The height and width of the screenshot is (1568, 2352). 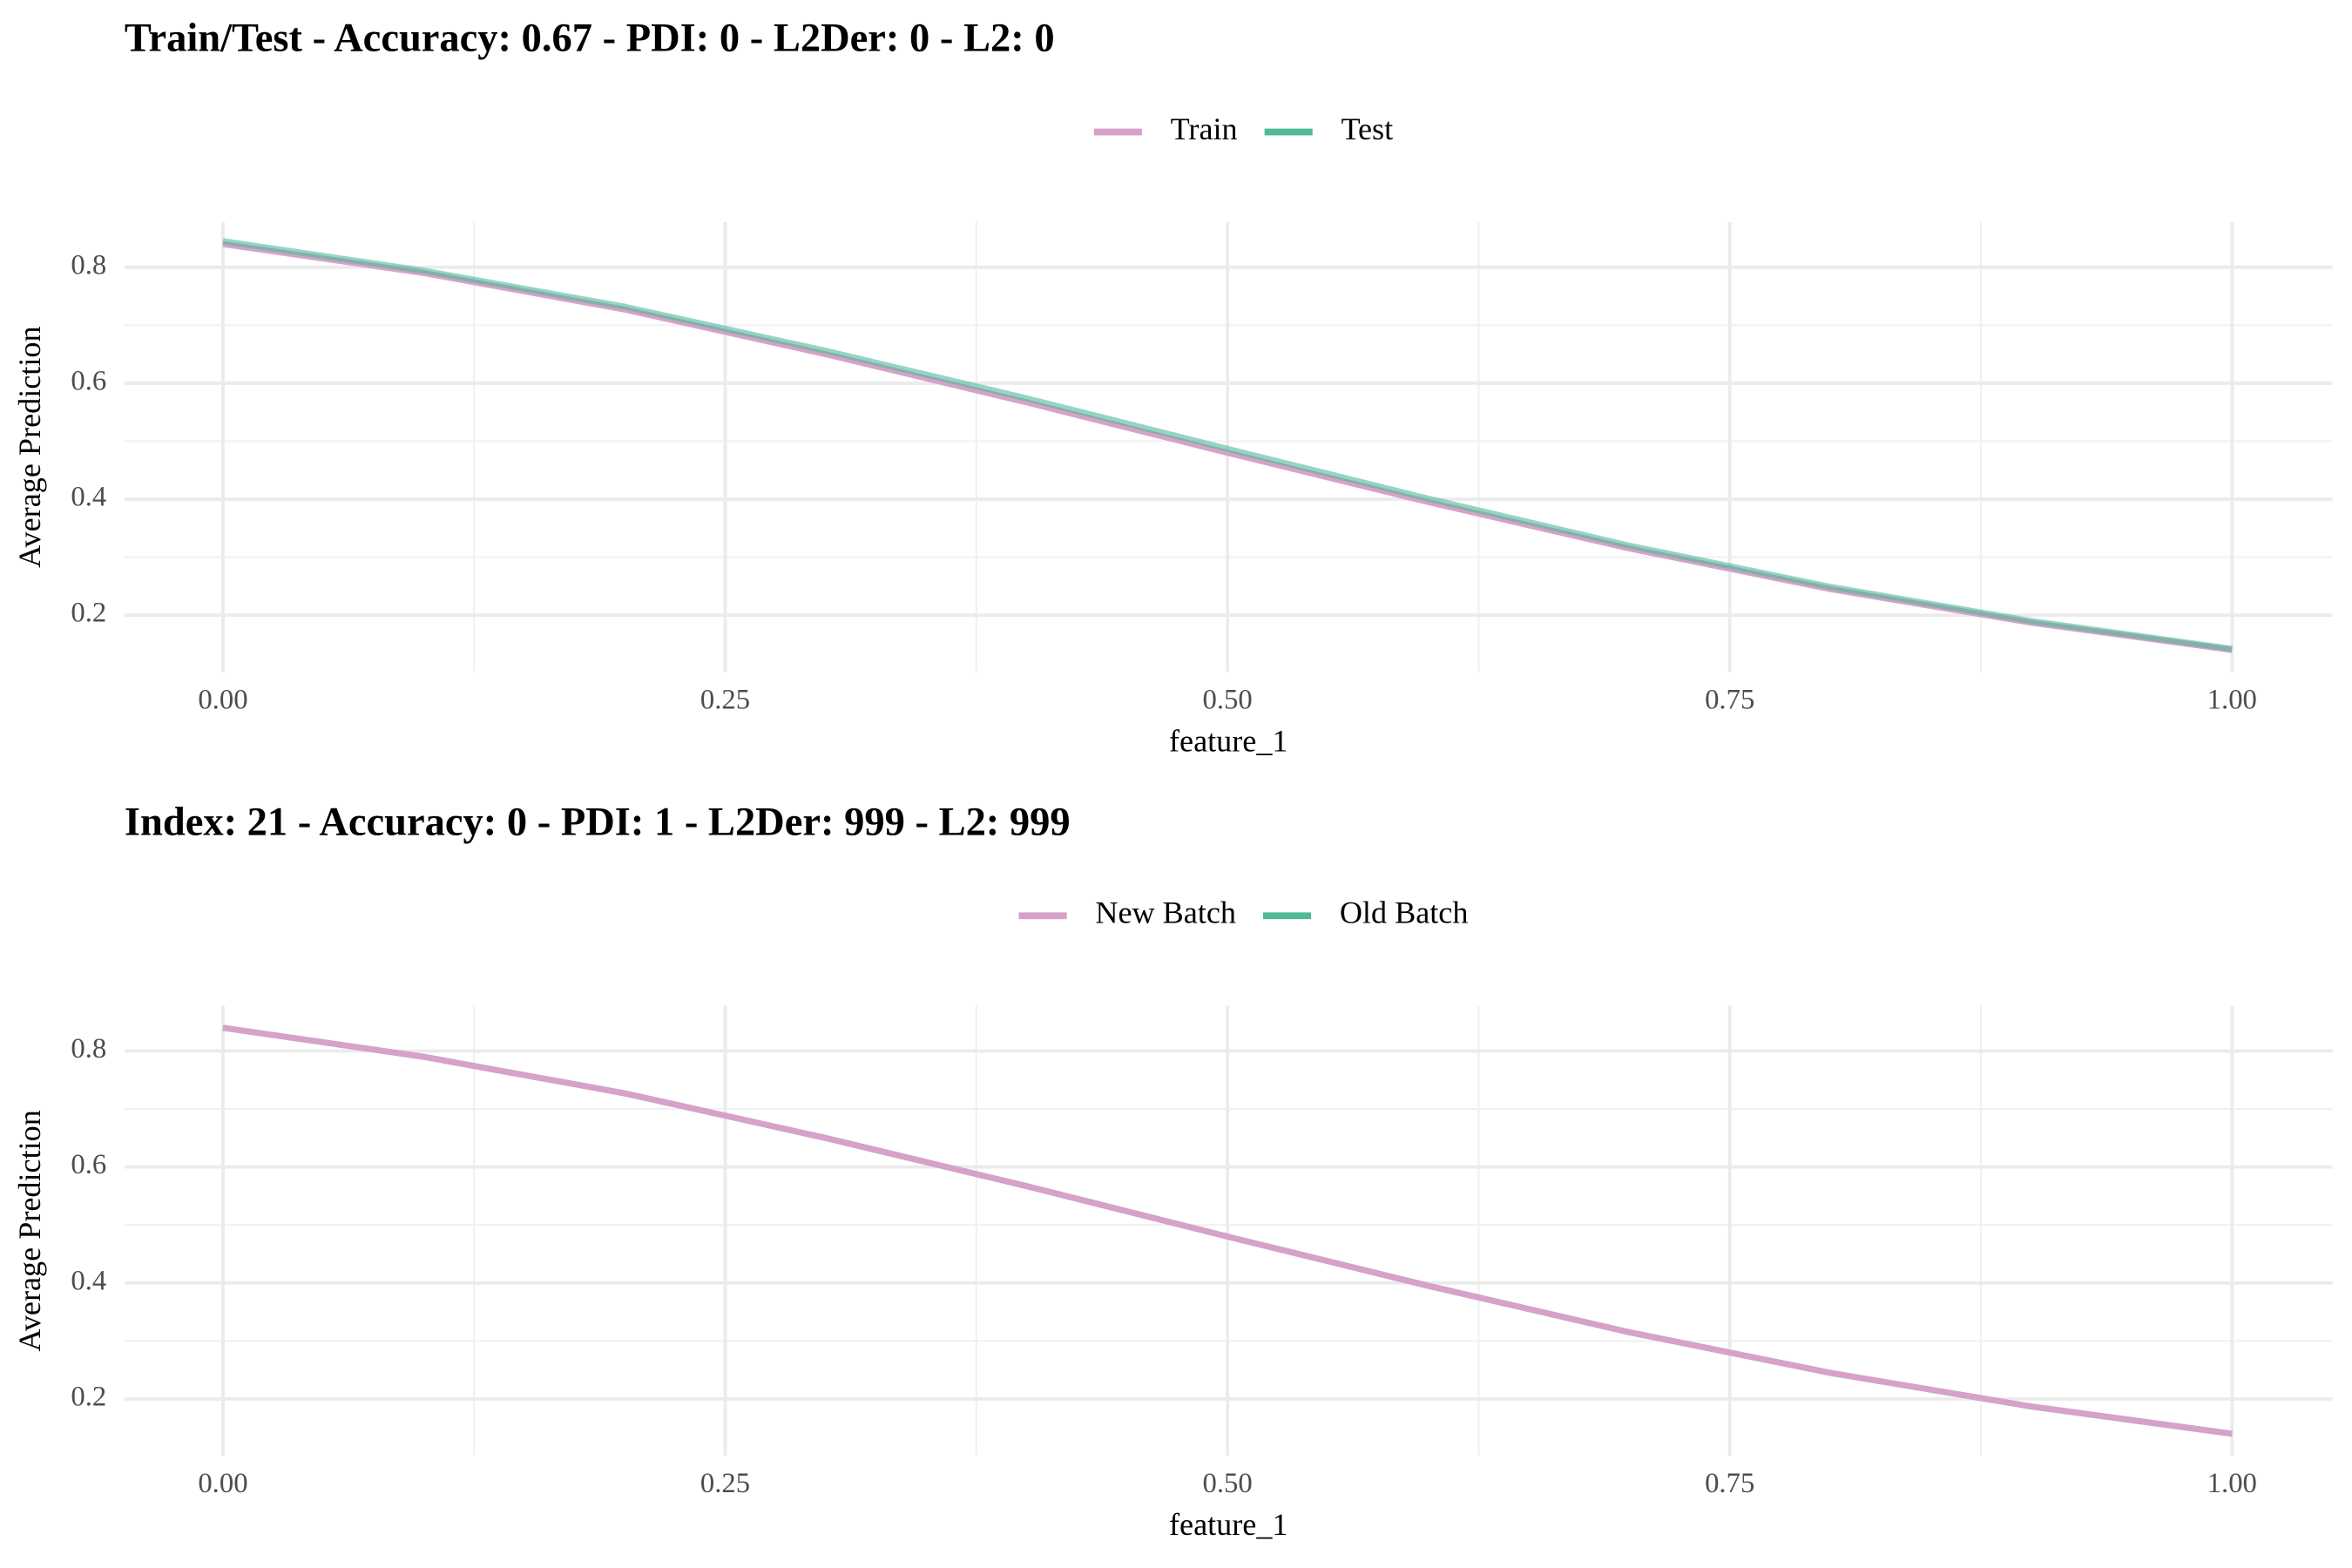 I want to click on legend-label: New Batch, so click(x=1165, y=913).